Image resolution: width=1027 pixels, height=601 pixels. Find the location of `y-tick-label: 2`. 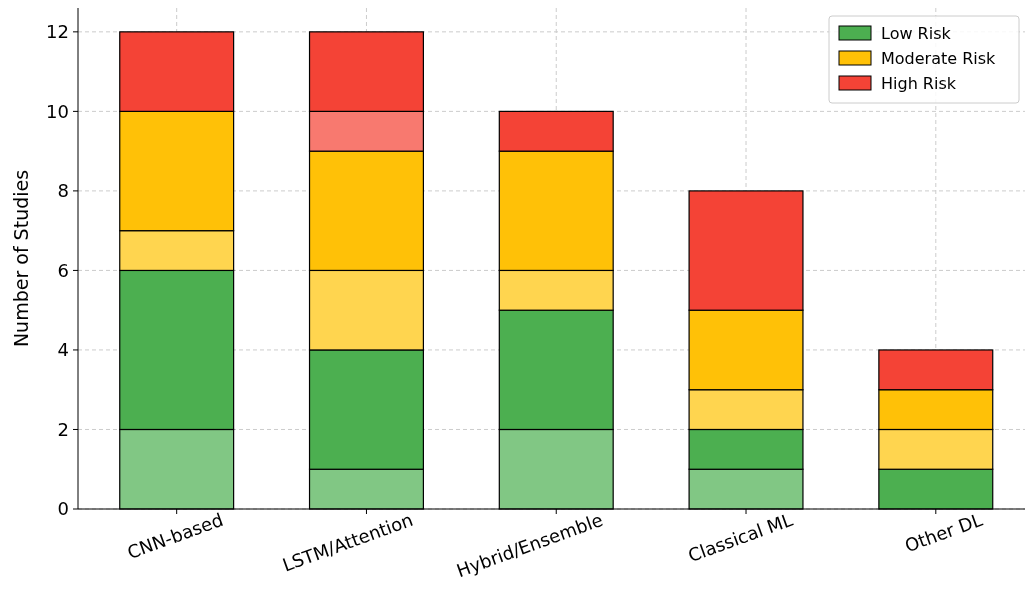

y-tick-label: 2 is located at coordinates (63, 429).